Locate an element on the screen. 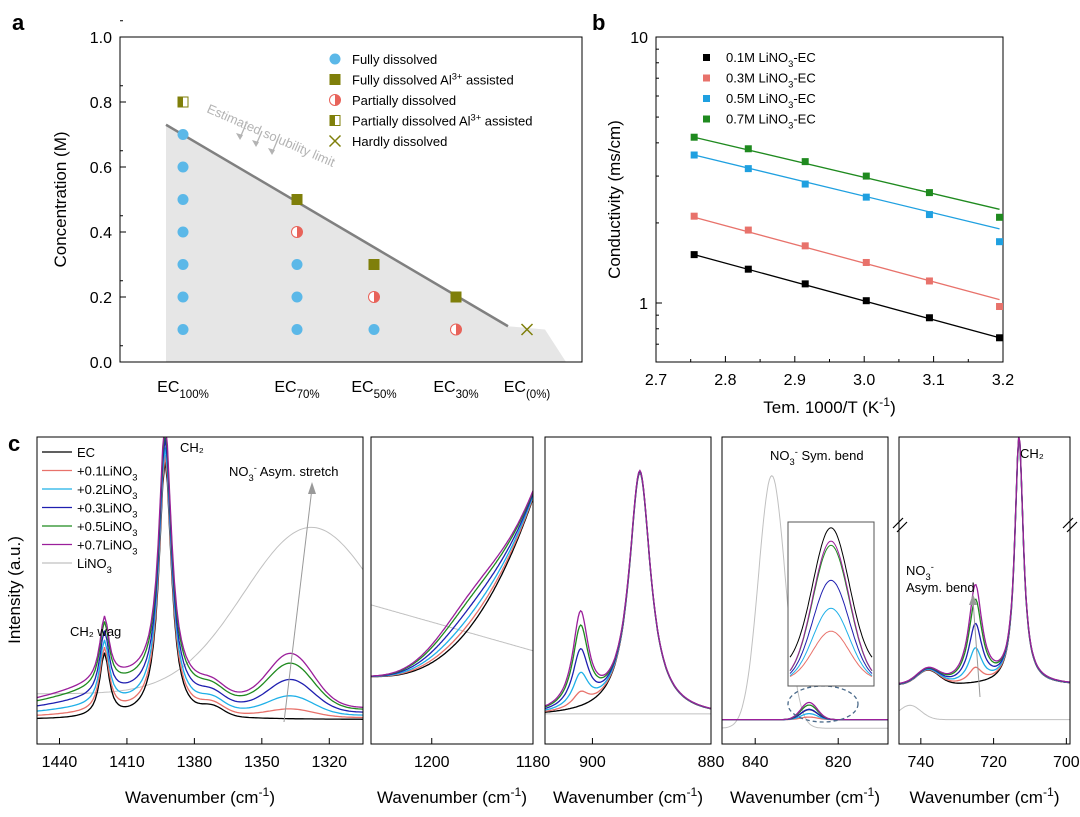 This screenshot has height=817, width=1080. legend-label: +0.7LiNO3 is located at coordinates (107, 547).